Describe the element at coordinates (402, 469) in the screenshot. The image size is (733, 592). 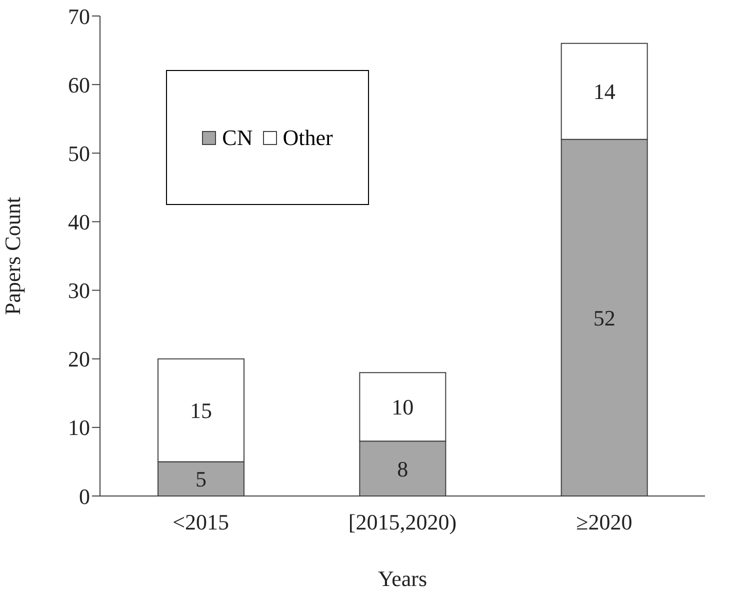
I see `data-label: 8` at that location.